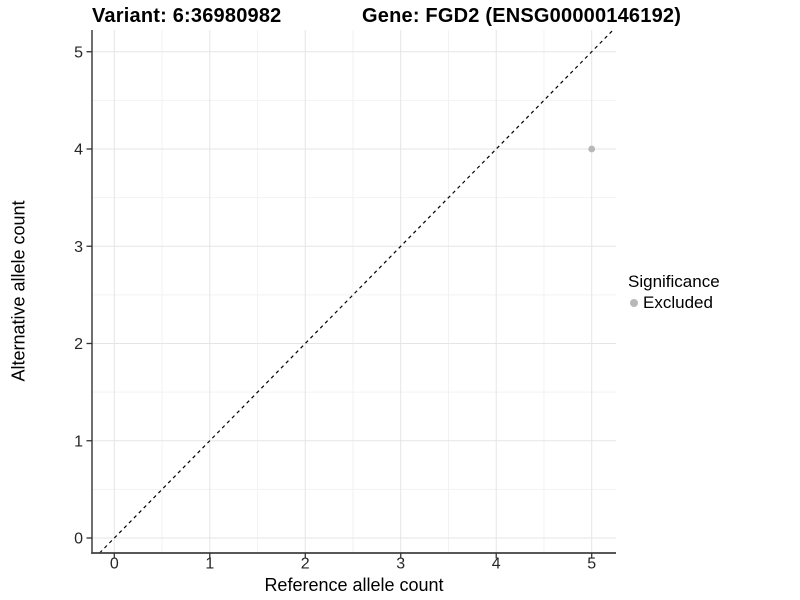 Image resolution: width=800 pixels, height=600 pixels. Describe the element at coordinates (634, 303) in the screenshot. I see `legend-point-icon` at that location.